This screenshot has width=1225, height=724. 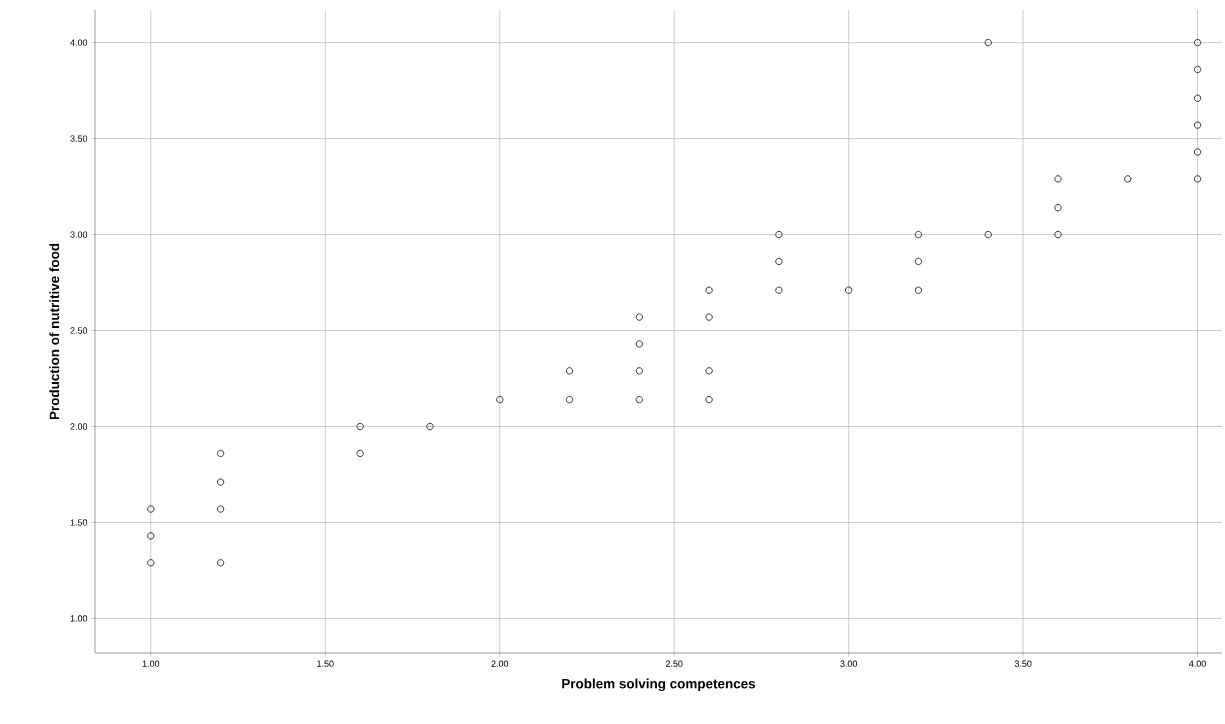 I want to click on x-tick-label: 1.50, so click(x=325, y=663).